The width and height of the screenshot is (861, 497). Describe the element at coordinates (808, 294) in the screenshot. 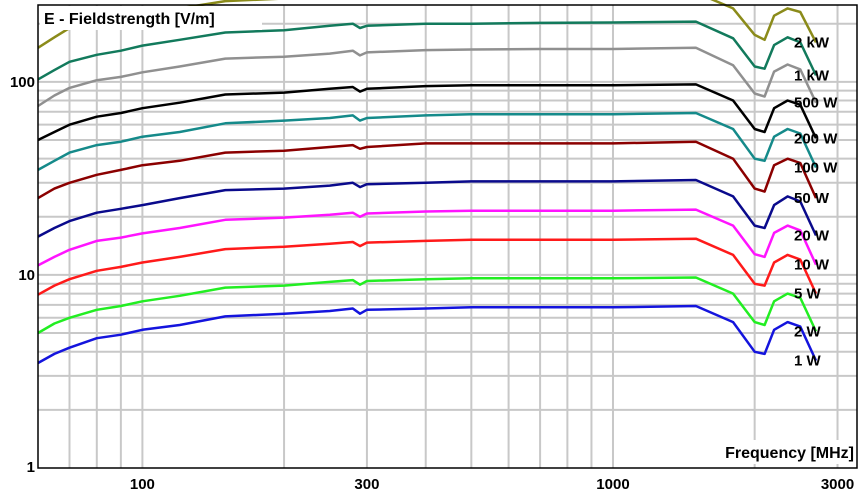

I see `series-label: 5 W` at that location.